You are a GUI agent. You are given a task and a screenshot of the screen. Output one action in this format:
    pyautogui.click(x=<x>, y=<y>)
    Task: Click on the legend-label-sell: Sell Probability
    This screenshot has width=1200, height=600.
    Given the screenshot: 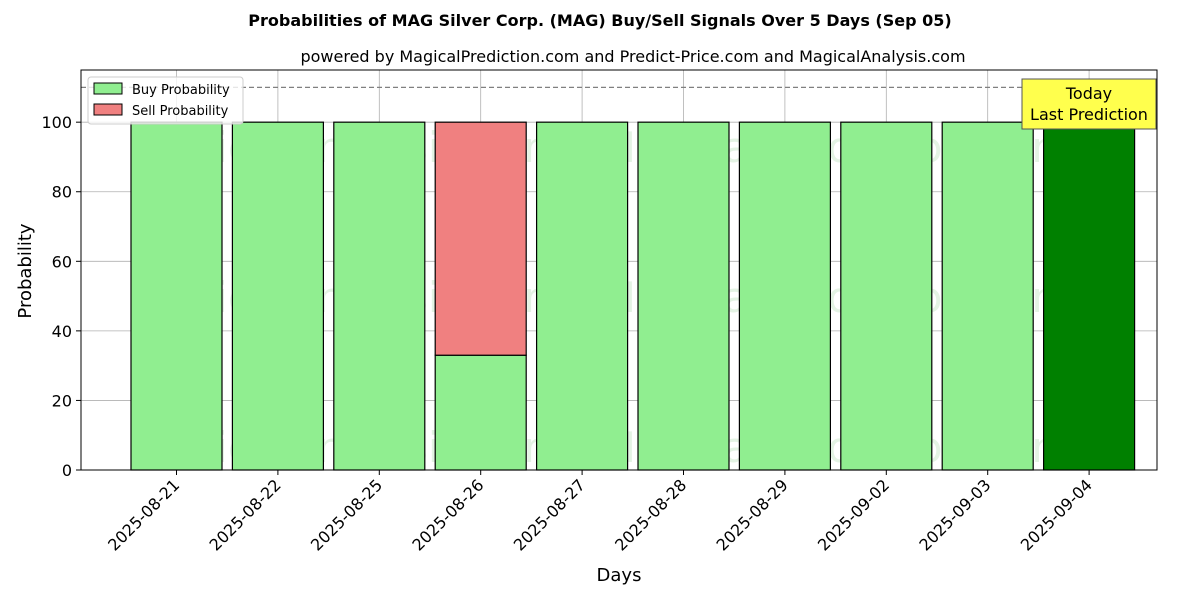 What is the action you would take?
    pyautogui.click(x=180, y=111)
    